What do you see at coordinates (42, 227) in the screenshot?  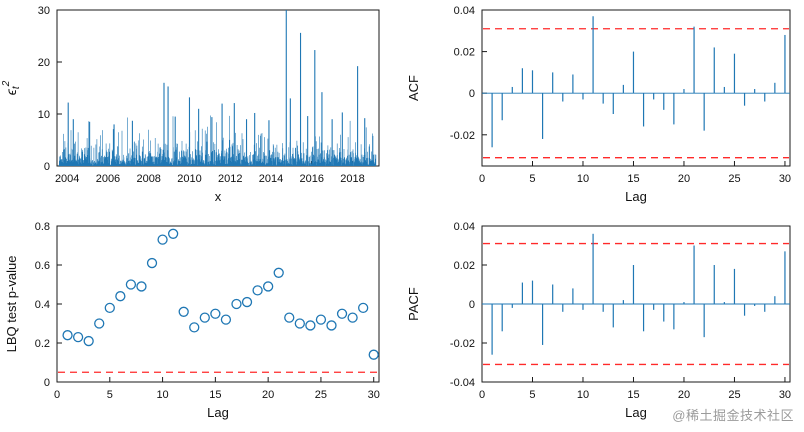 I see `svg-text: 0.8` at bounding box center [42, 227].